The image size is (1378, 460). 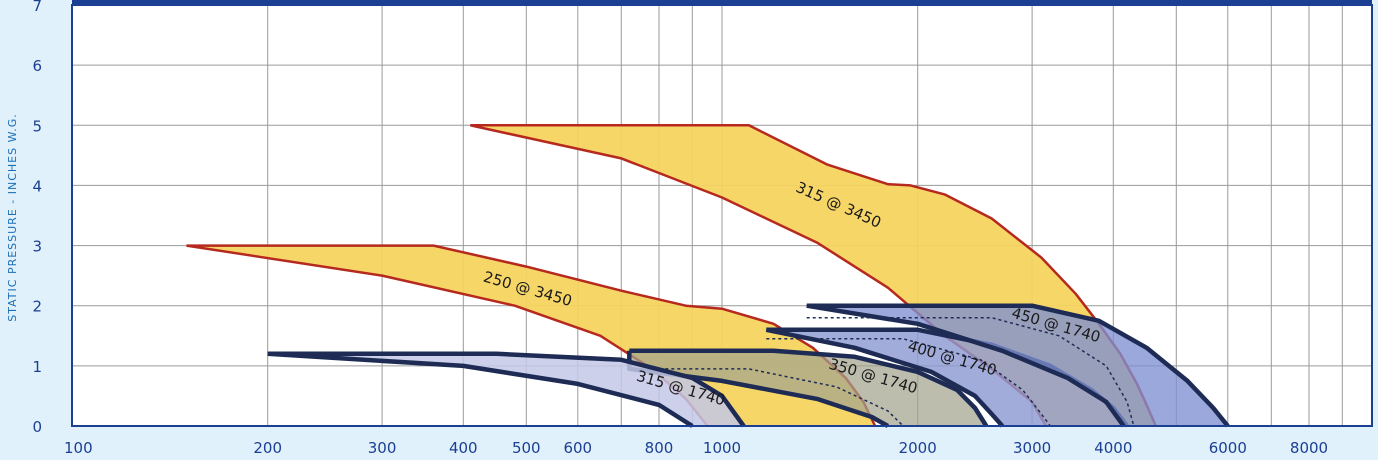 What do you see at coordinates (267, 448) in the screenshot?
I see `x-tick-label: 200` at bounding box center [267, 448].